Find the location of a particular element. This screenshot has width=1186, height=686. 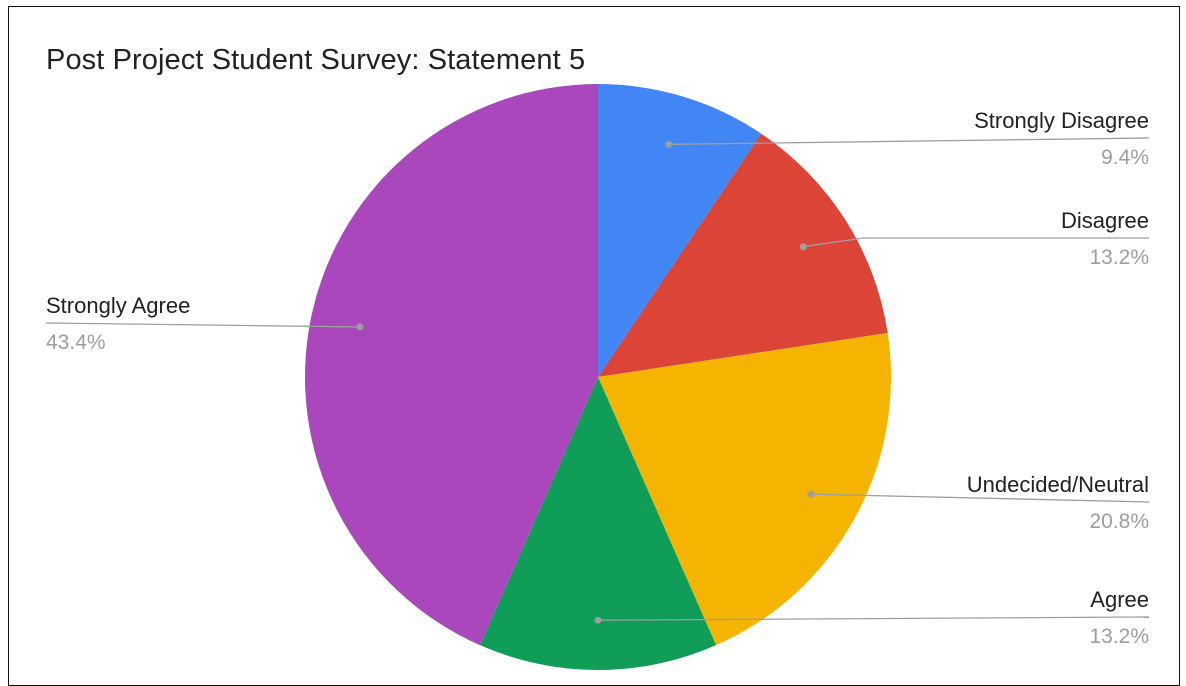

pie-slice-disagree is located at coordinates (743, 255).